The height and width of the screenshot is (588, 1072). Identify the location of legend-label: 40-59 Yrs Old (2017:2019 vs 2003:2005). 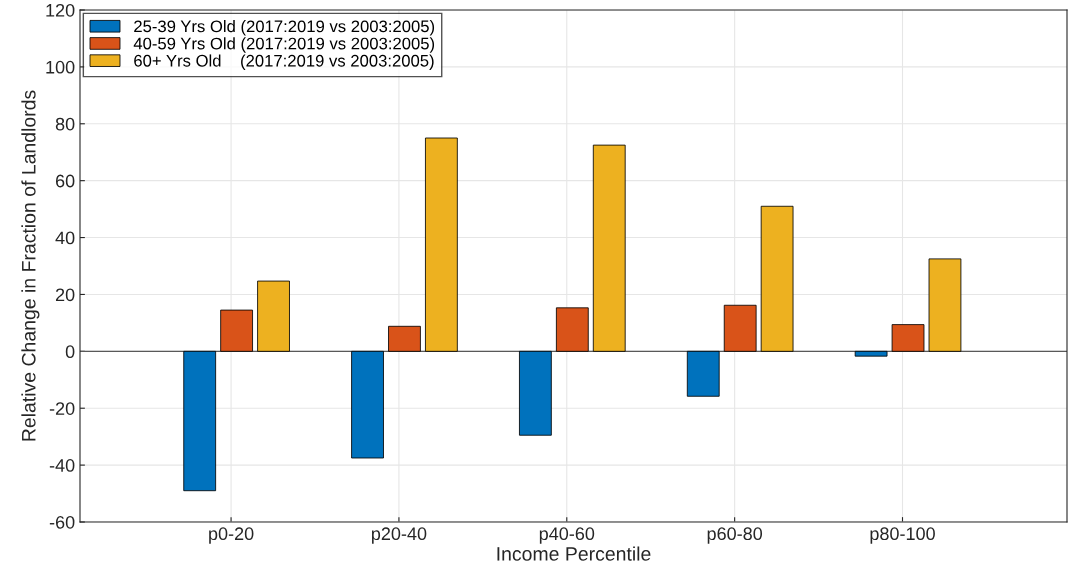
(284, 45).